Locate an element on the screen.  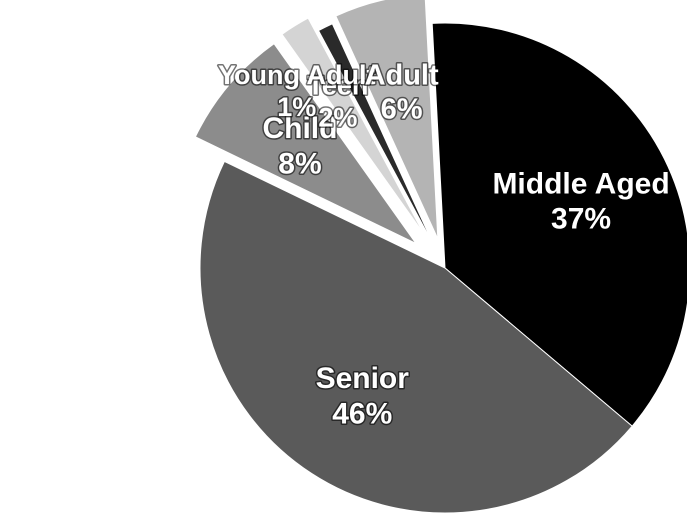
pie-slice-child is located at coordinates (305, 143).